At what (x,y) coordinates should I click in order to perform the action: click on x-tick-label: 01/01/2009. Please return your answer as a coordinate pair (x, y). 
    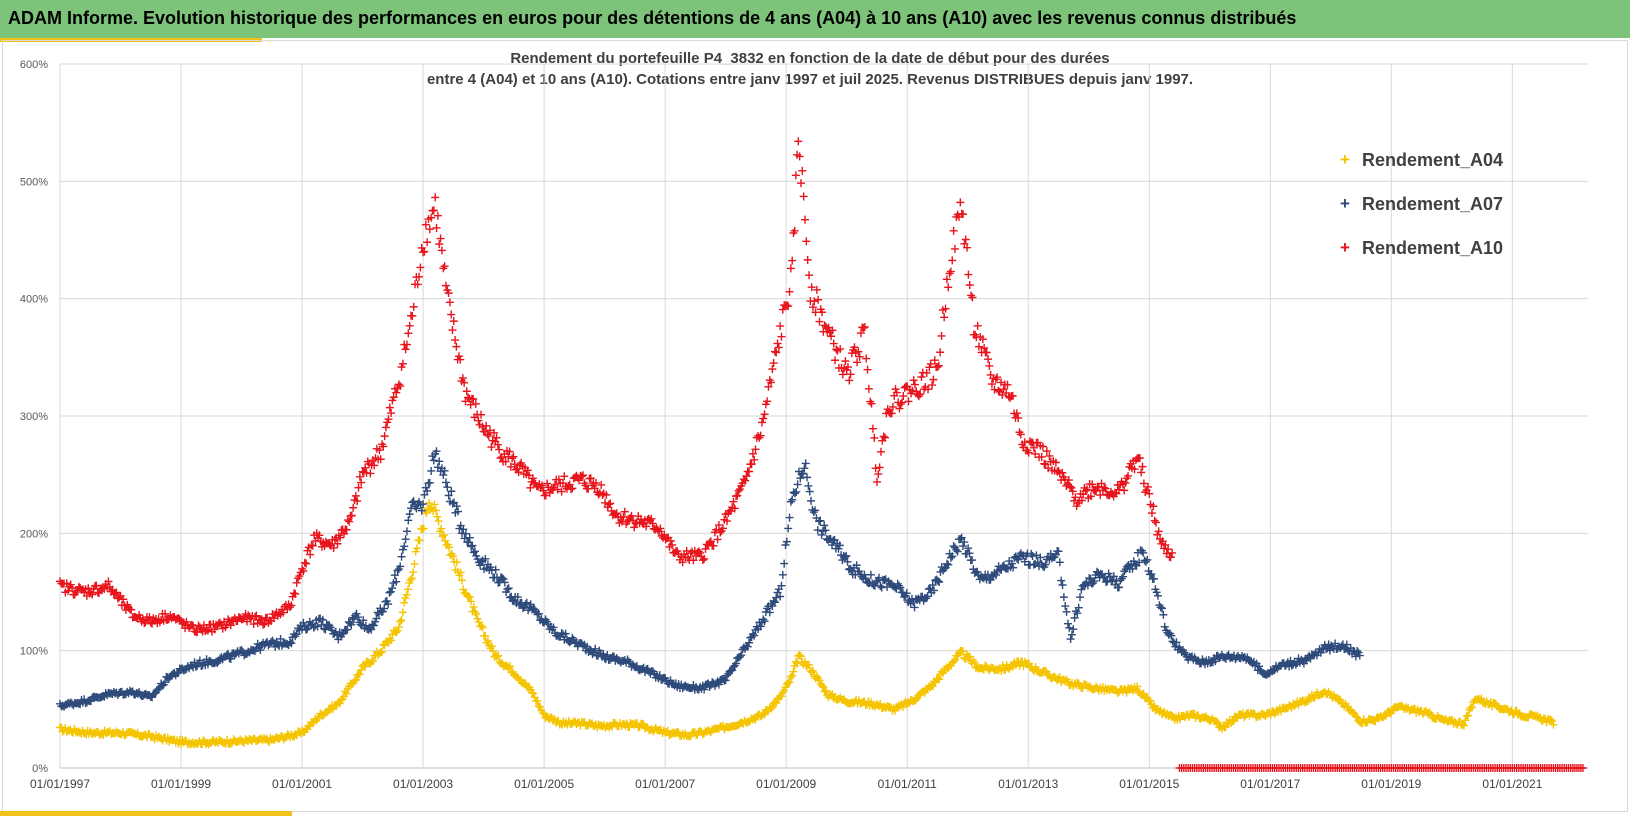
    Looking at the image, I should click on (786, 784).